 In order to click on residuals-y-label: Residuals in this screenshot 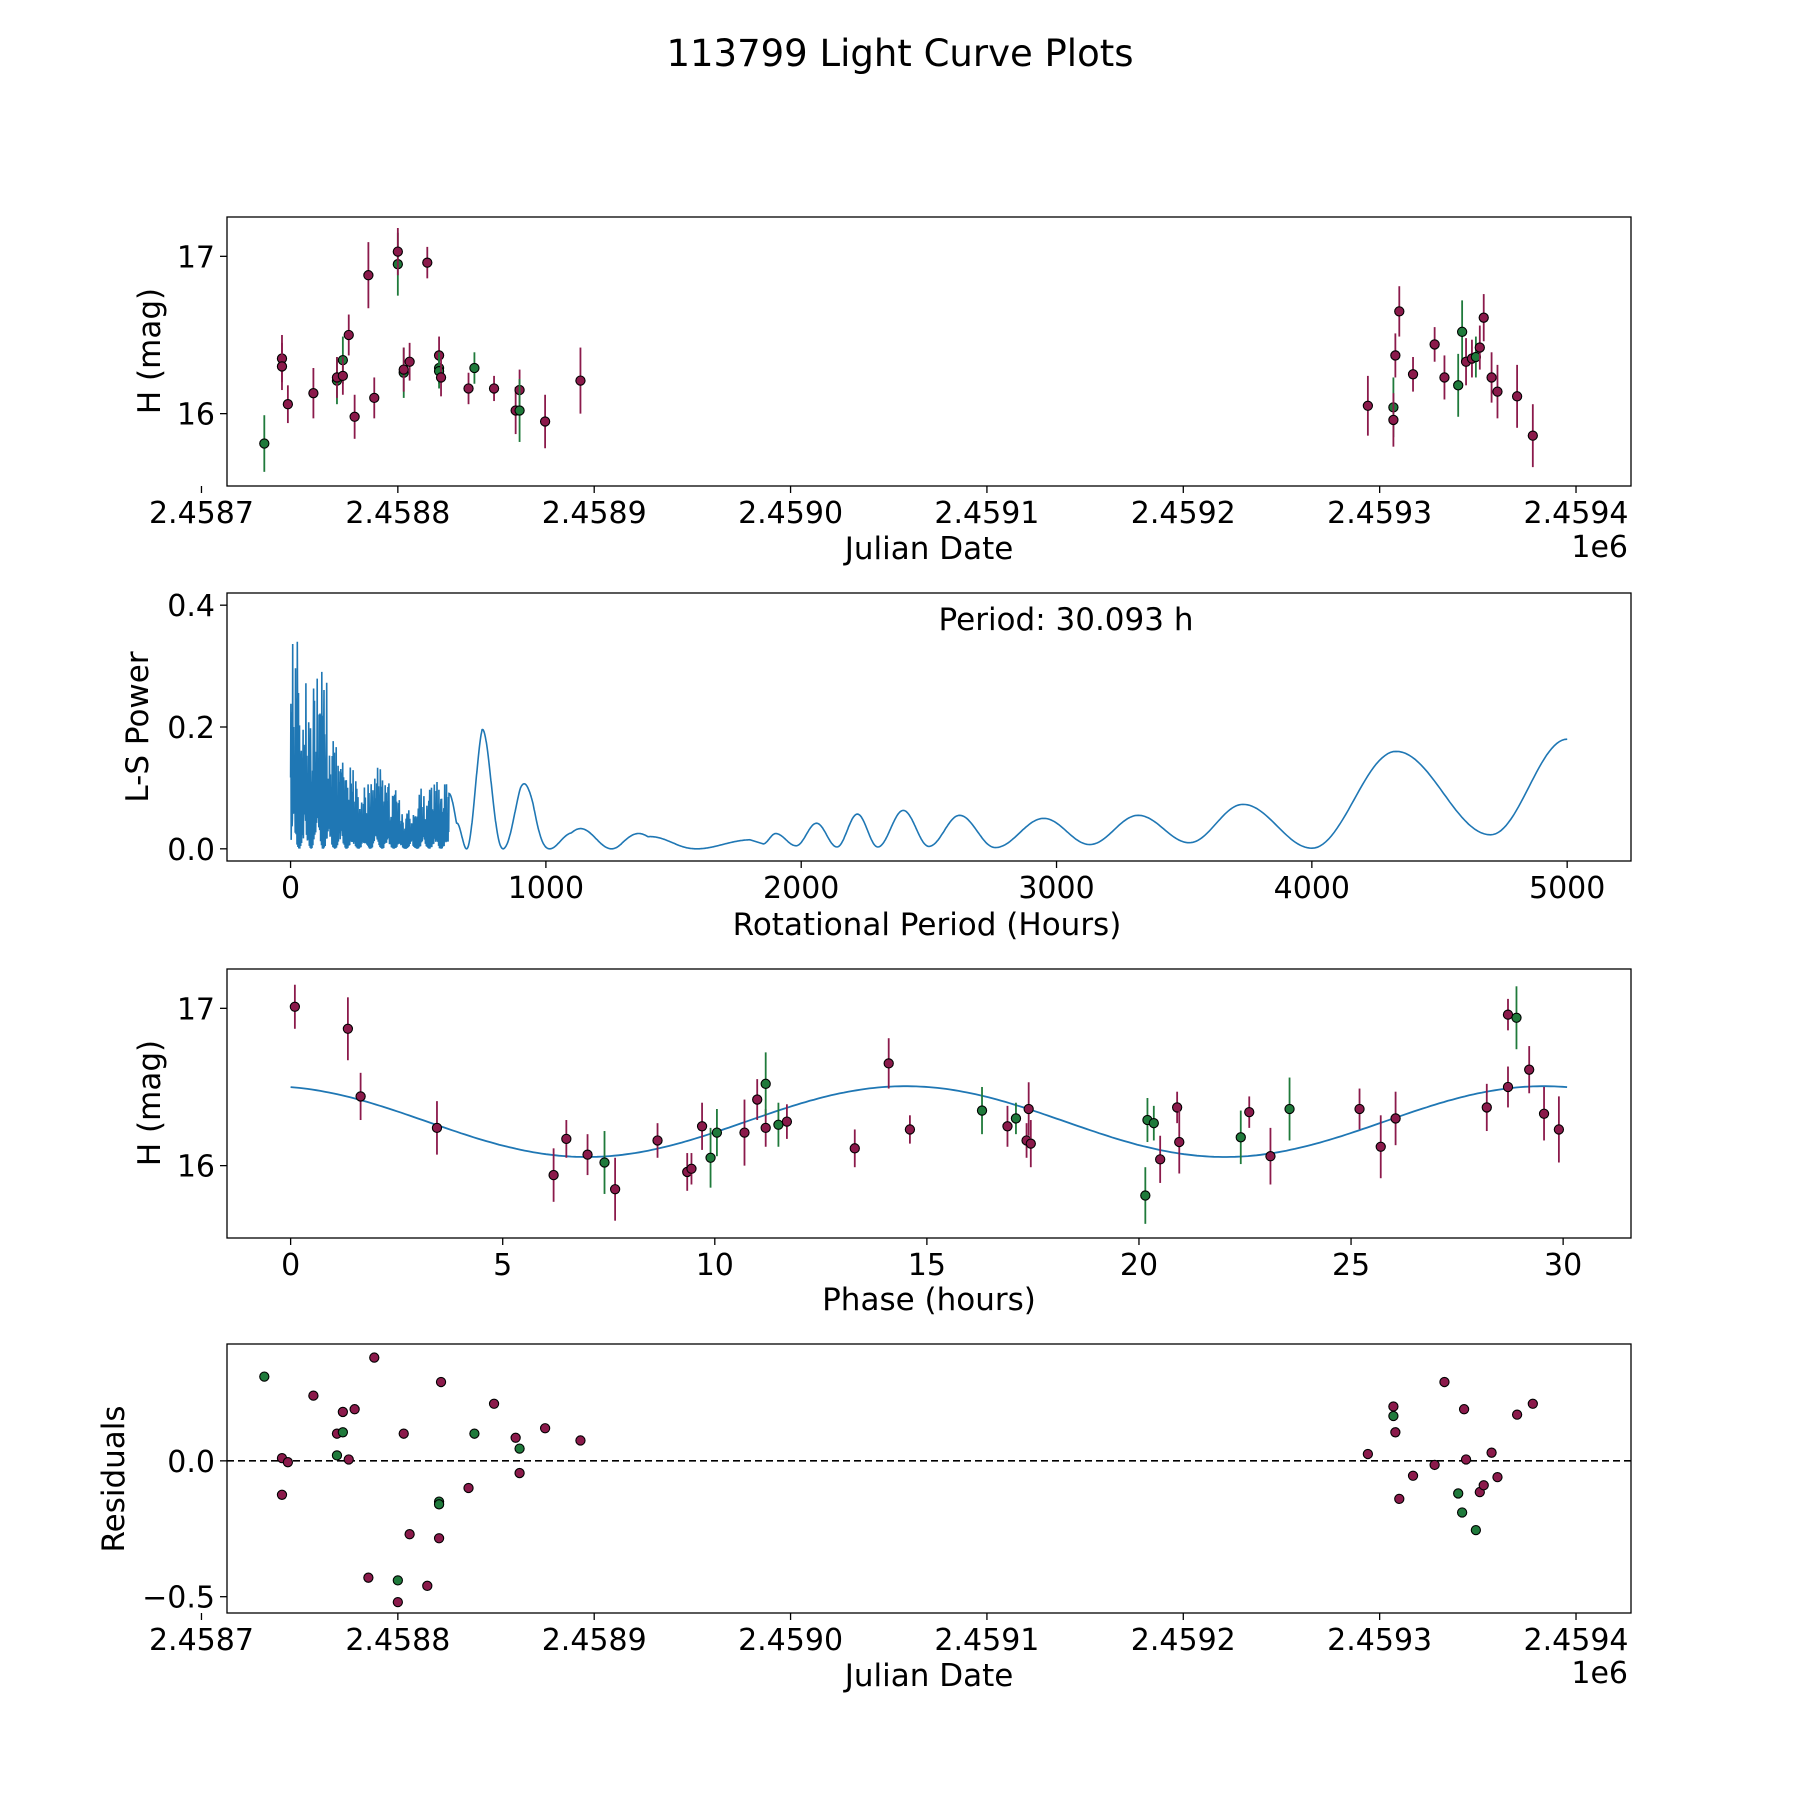, I will do `click(114, 1478)`.